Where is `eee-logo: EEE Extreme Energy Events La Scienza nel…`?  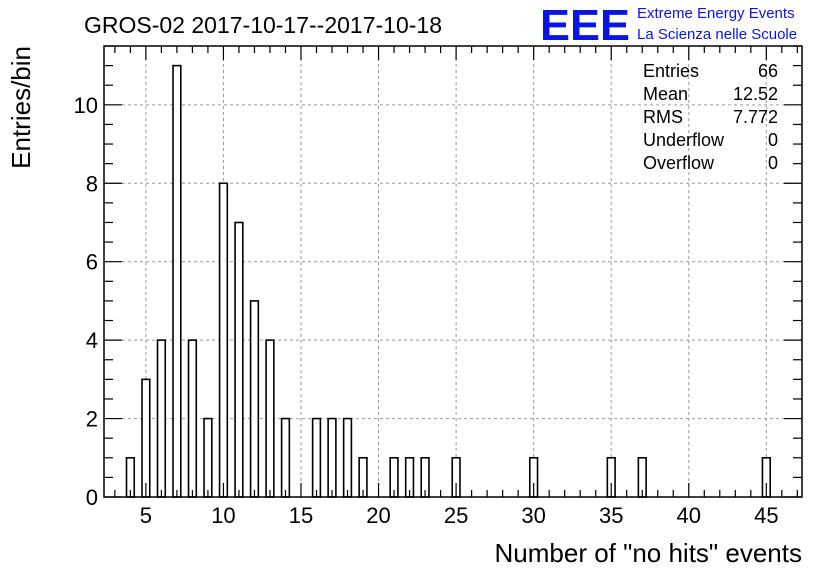 eee-logo: EEE Extreme Energy Events La Scienza nel… is located at coordinates (668, 25).